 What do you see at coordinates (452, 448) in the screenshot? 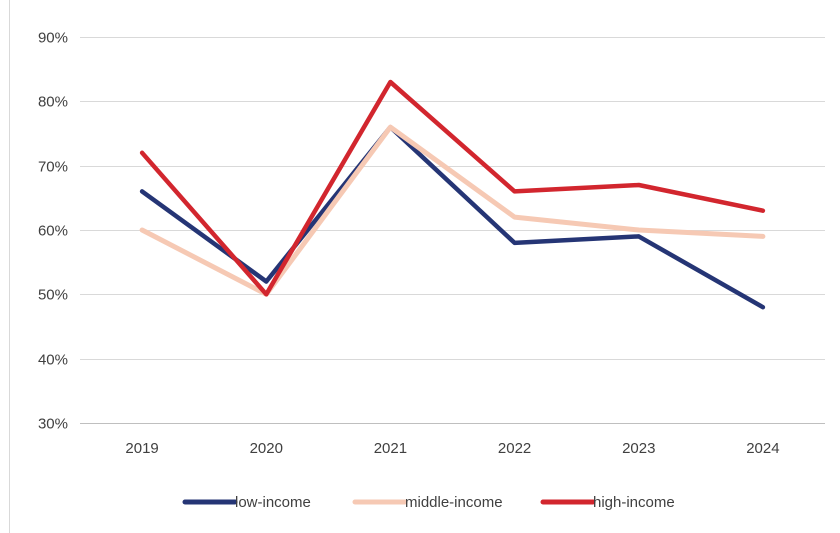
I see `x-axis-ticks: 2019 2020 2021 2022 2023 2024` at bounding box center [452, 448].